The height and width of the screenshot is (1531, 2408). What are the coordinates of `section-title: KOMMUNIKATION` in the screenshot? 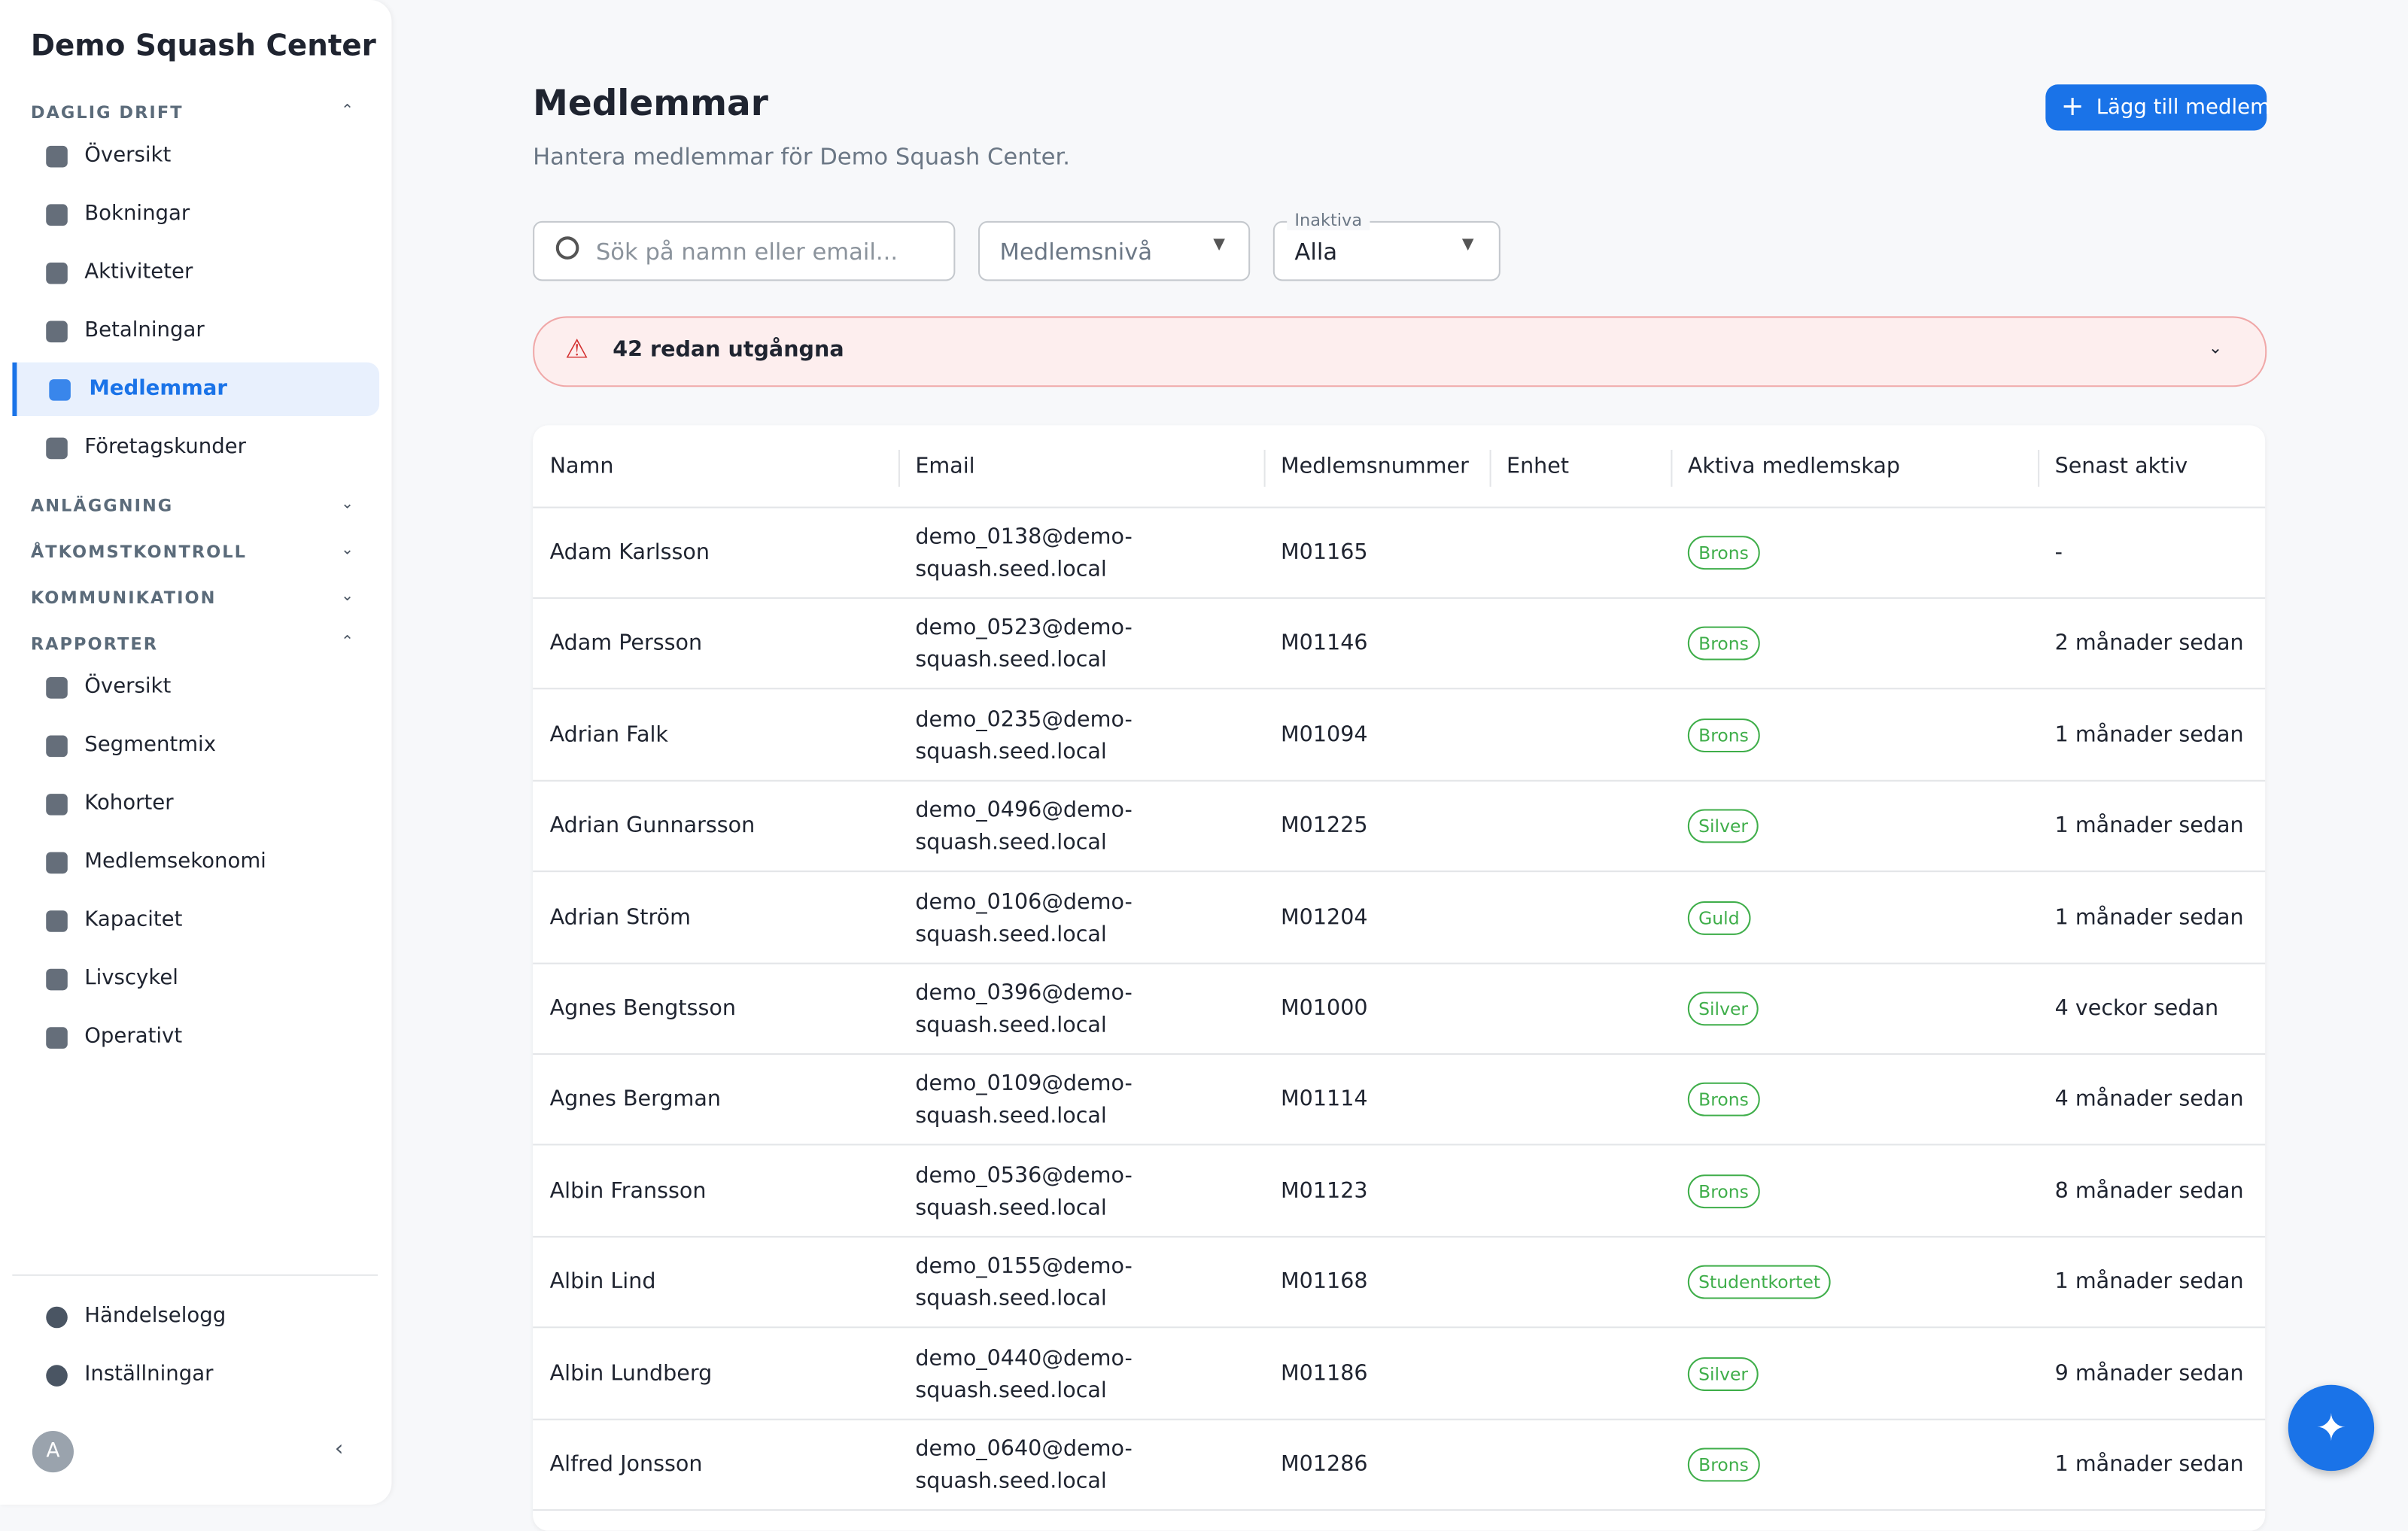 It's located at (123, 598).